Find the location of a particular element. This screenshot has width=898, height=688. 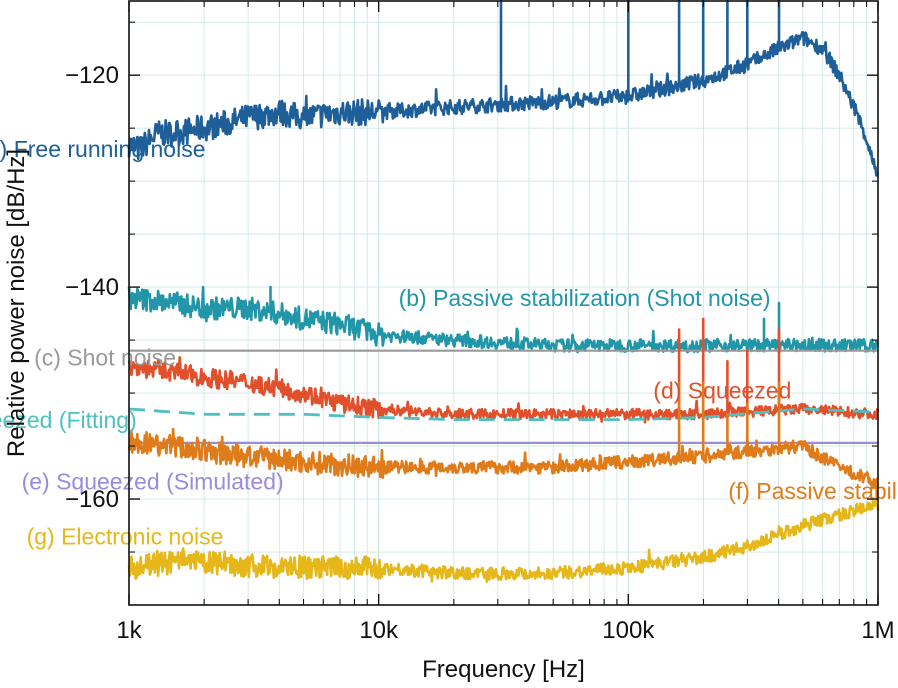

x-tick-label: 1M is located at coordinates (877, 630).